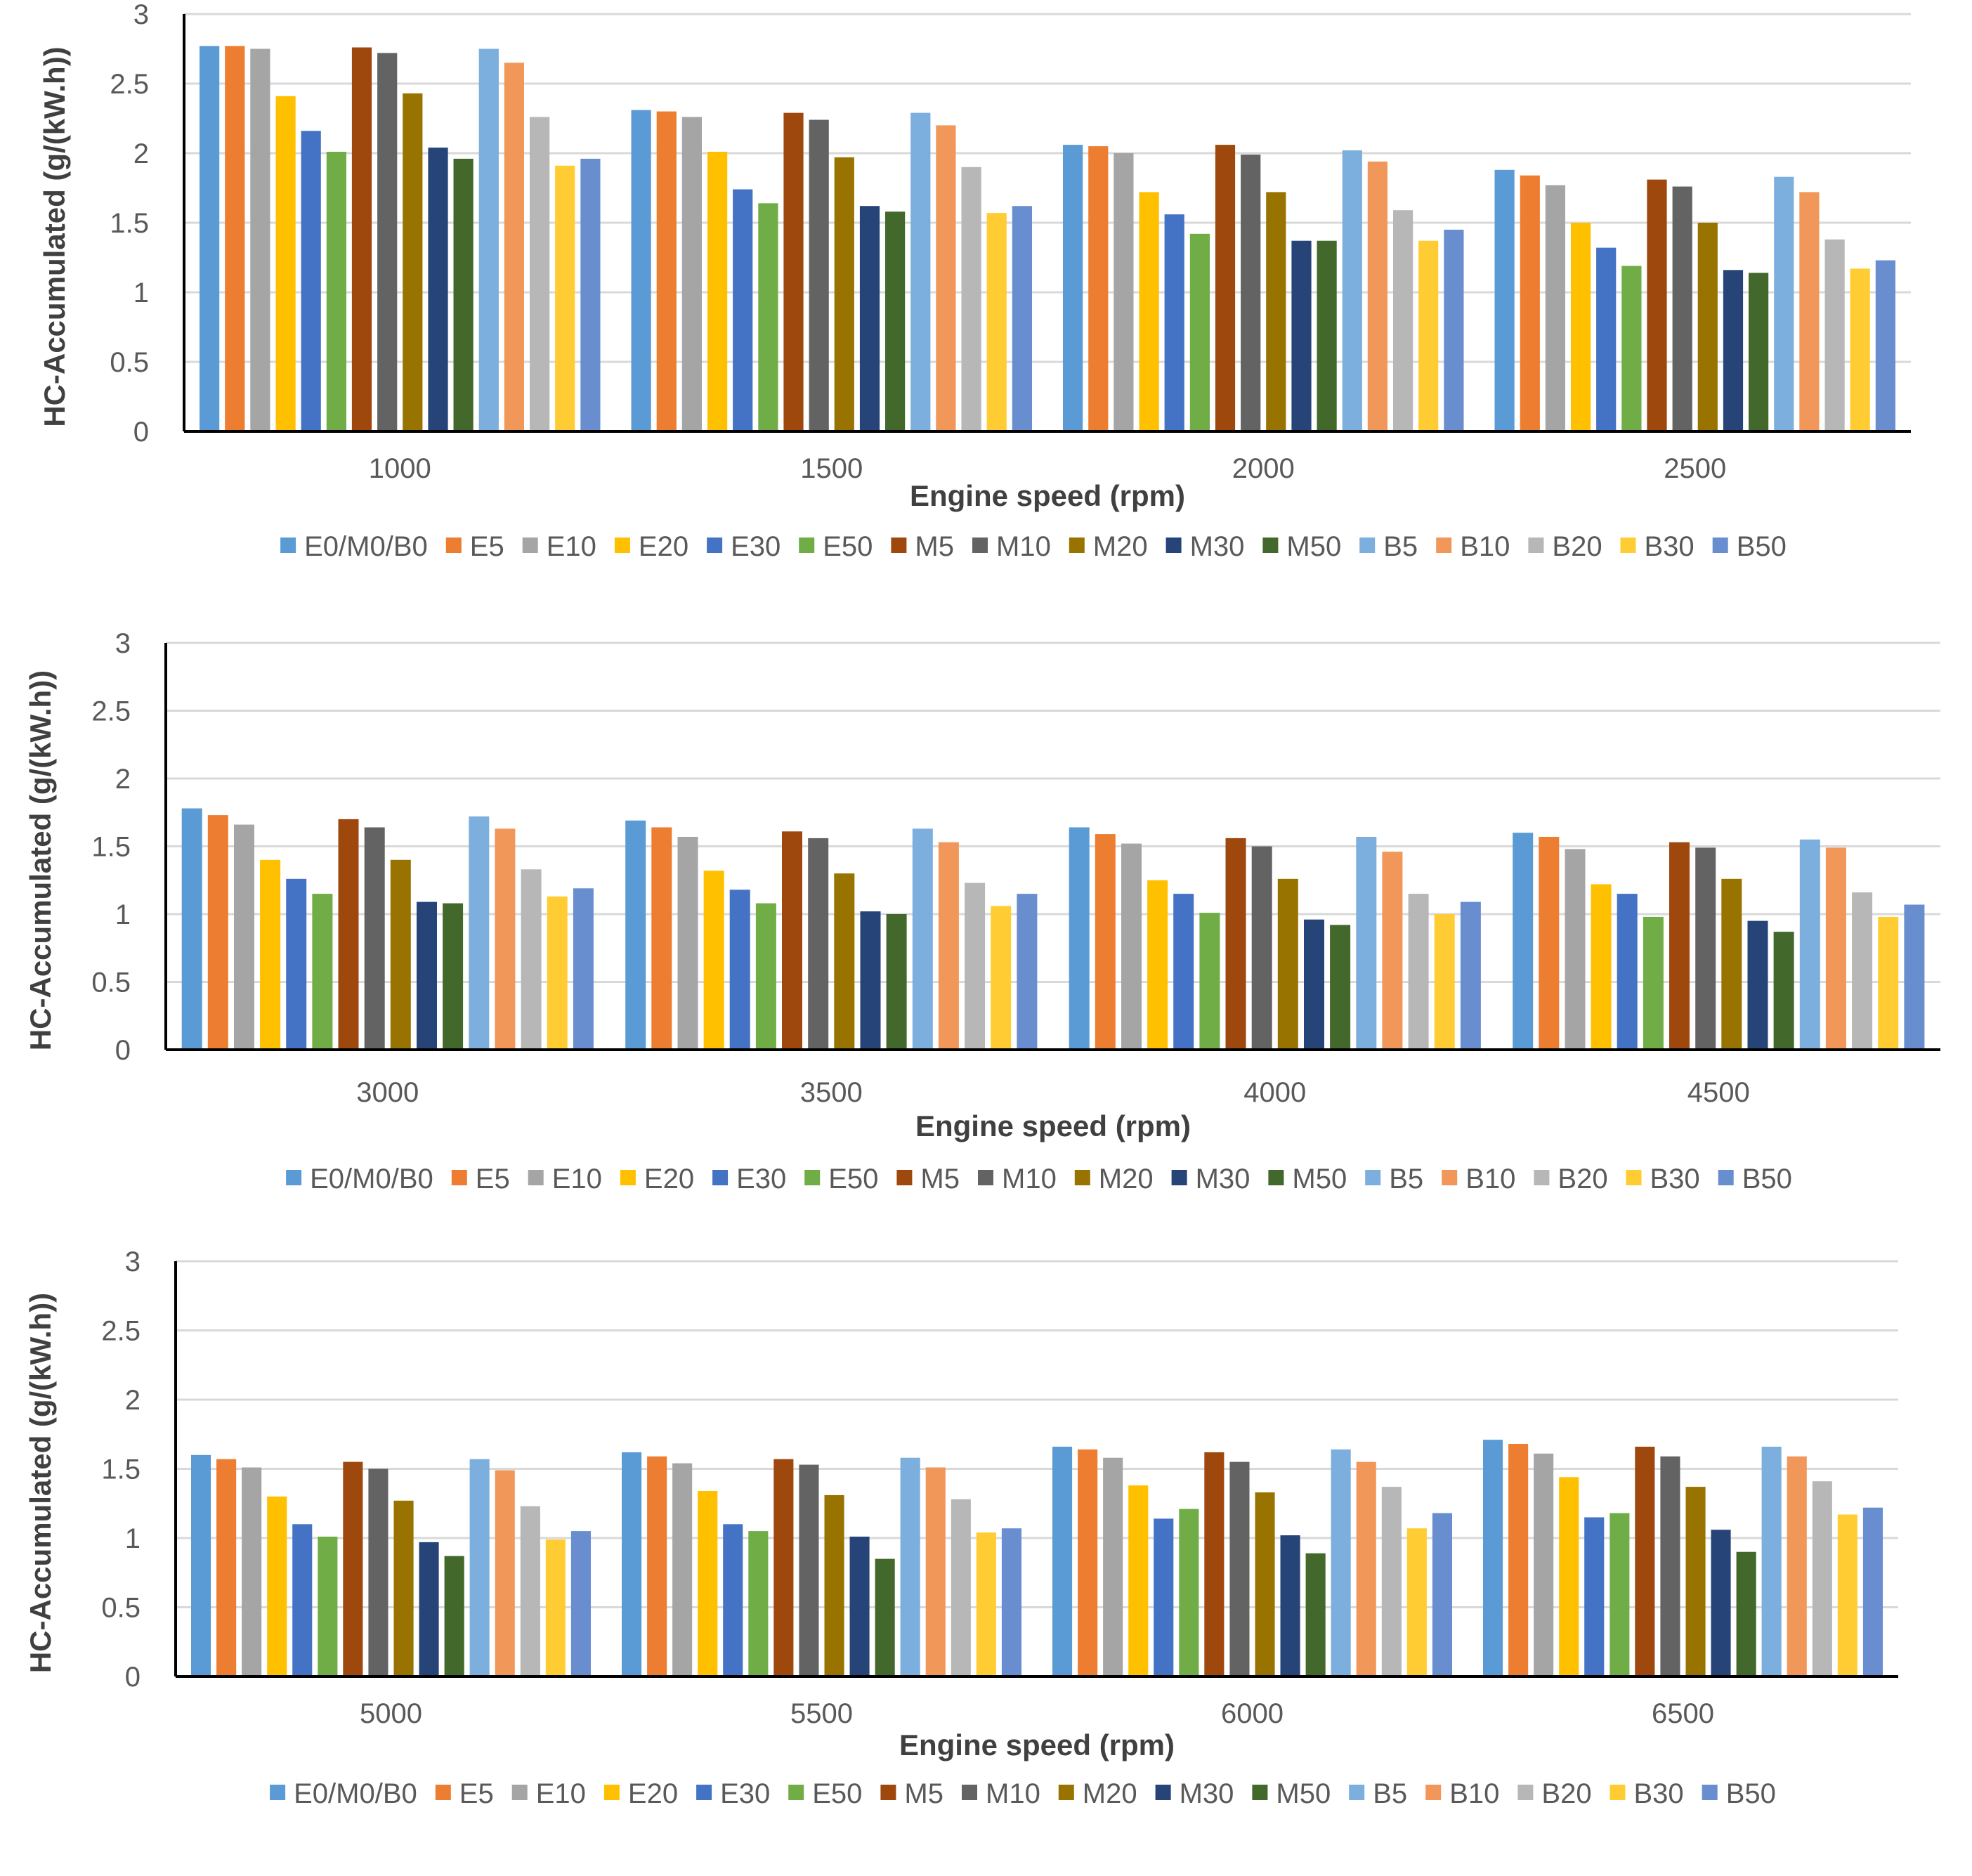  Describe the element at coordinates (756, 546) in the screenshot. I see `legend-label: E30` at that location.